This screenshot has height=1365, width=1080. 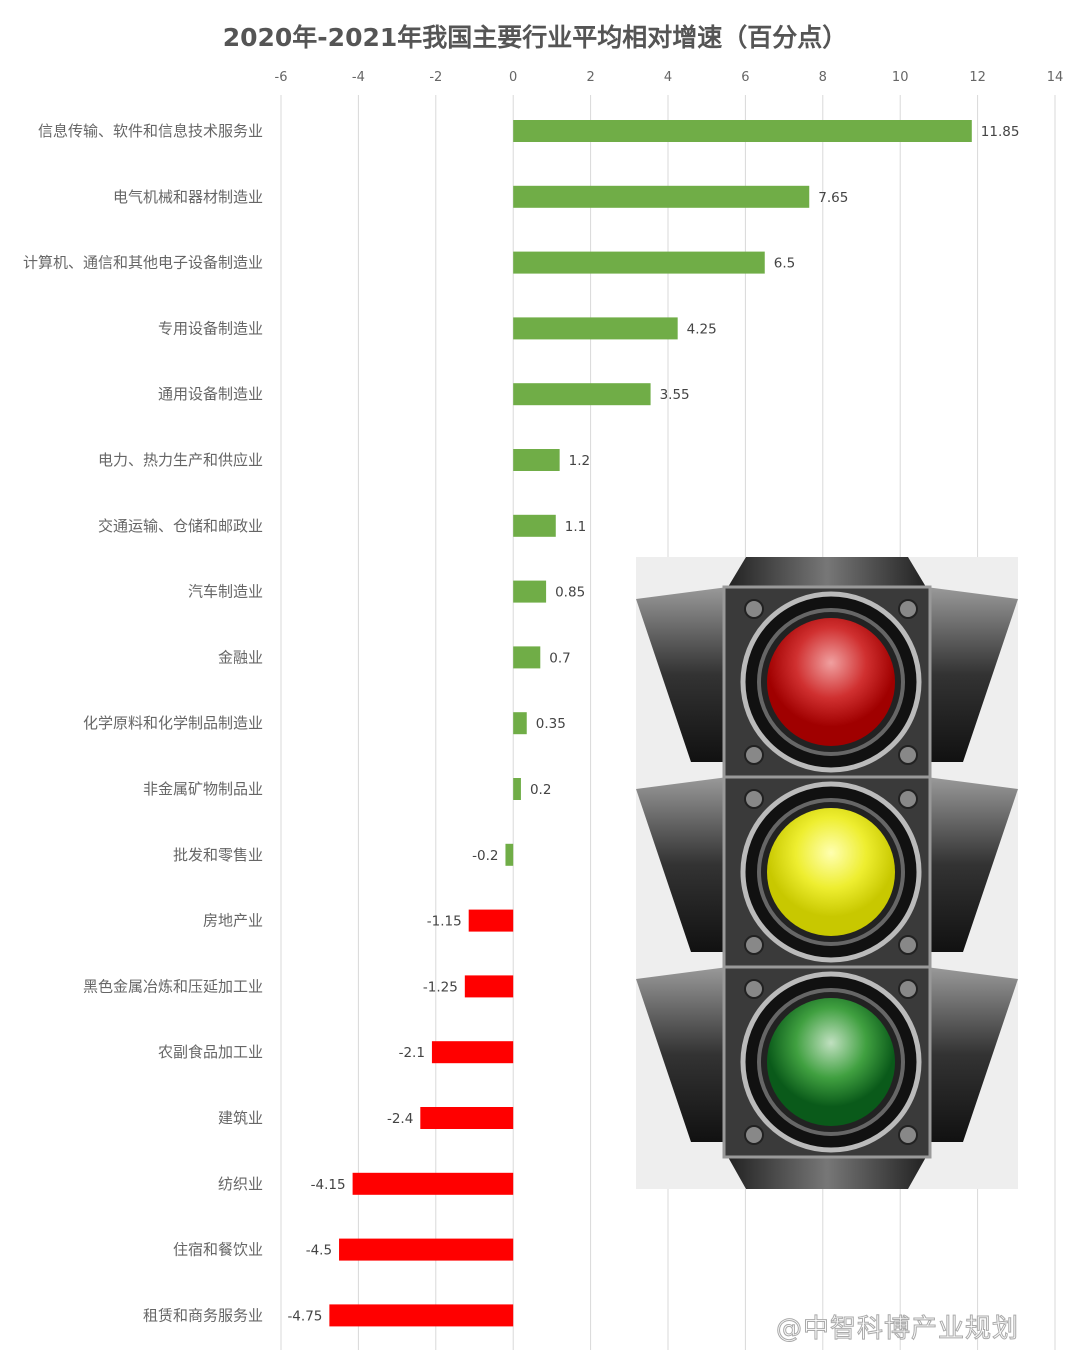 I want to click on data-label: 1.2, so click(x=579, y=461).